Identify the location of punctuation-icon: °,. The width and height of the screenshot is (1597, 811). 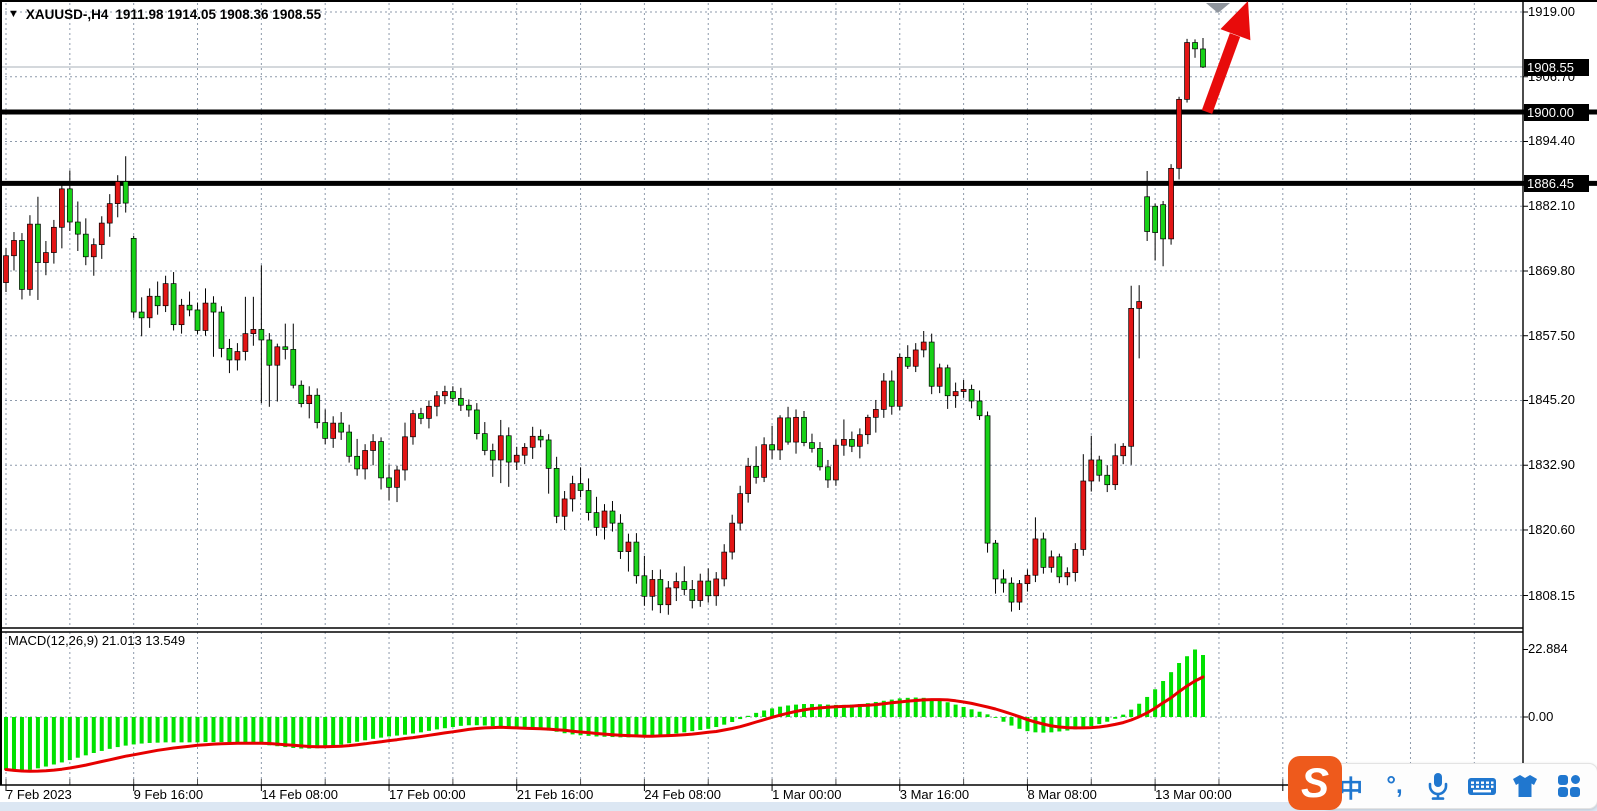
(1394, 785).